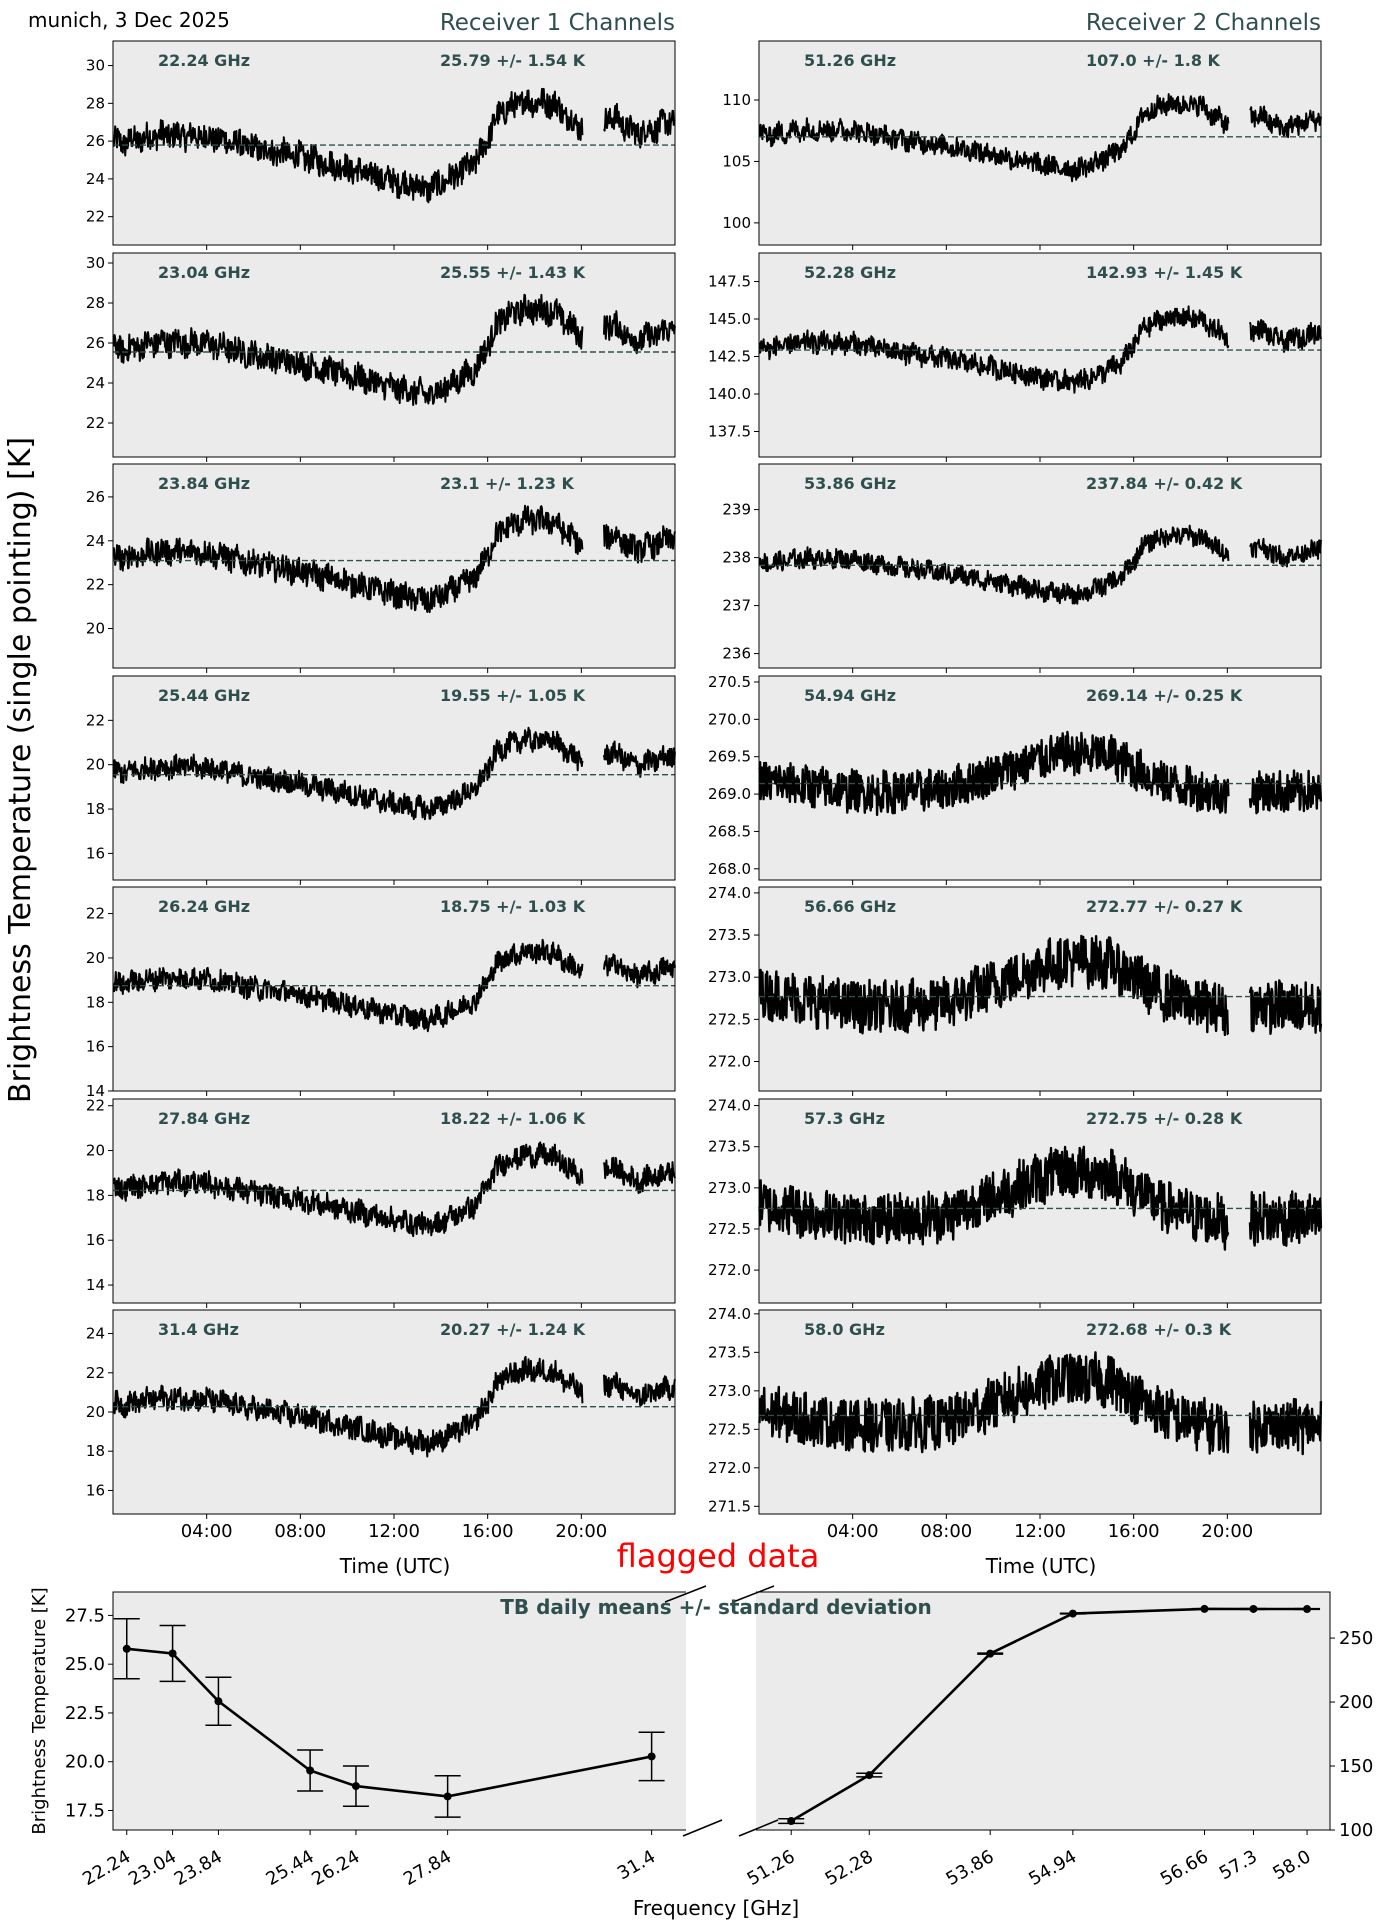 This screenshot has height=1927, width=1384. I want to click on means-x-tick-label: 22.24, so click(106, 1868).